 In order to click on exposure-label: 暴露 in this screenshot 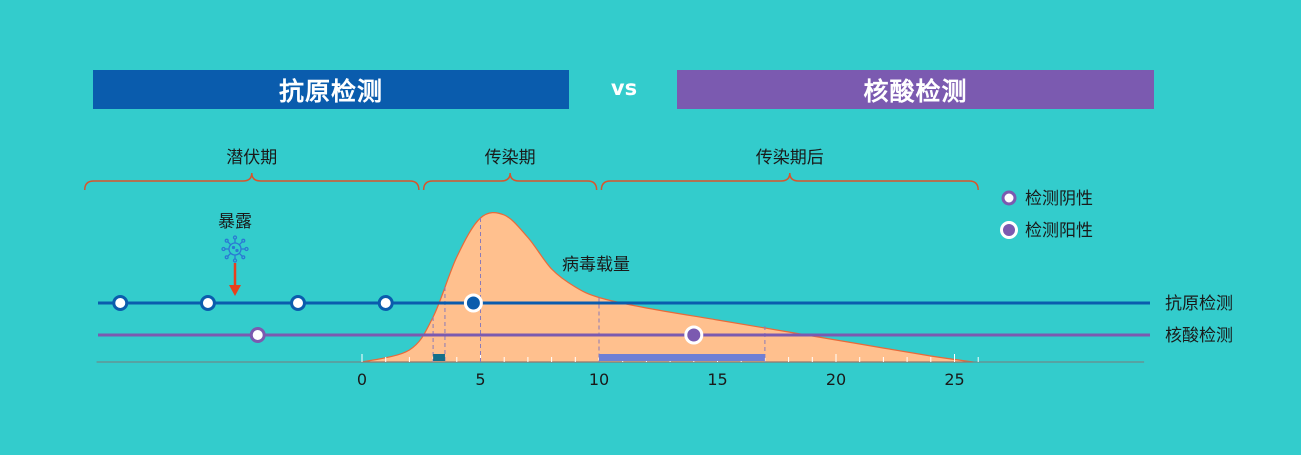, I will do `click(235, 222)`.